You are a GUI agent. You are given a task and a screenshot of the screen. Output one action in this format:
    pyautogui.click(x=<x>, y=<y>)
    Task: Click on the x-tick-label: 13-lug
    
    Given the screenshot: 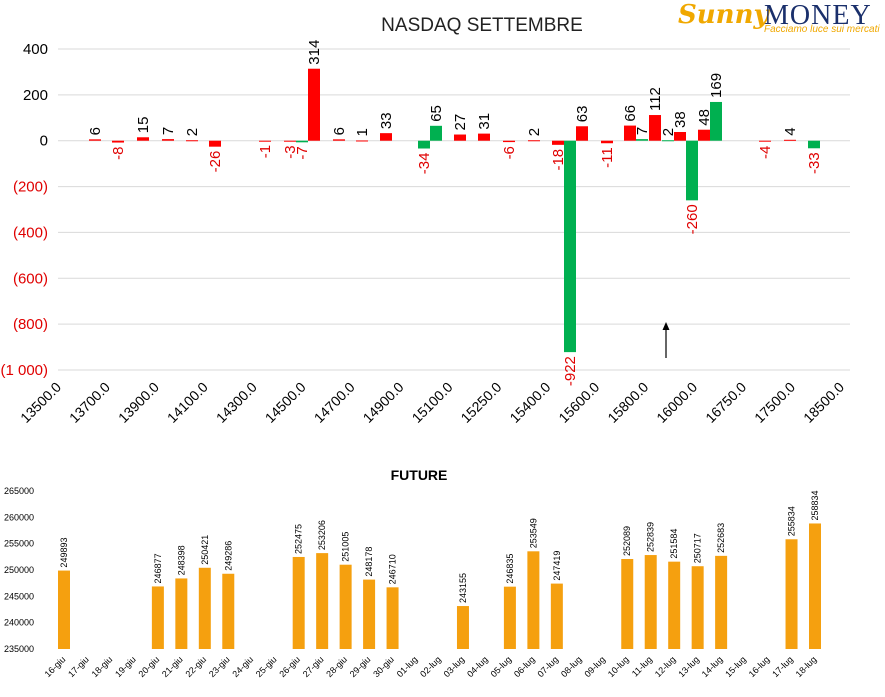 What is the action you would take?
    pyautogui.click(x=688, y=666)
    